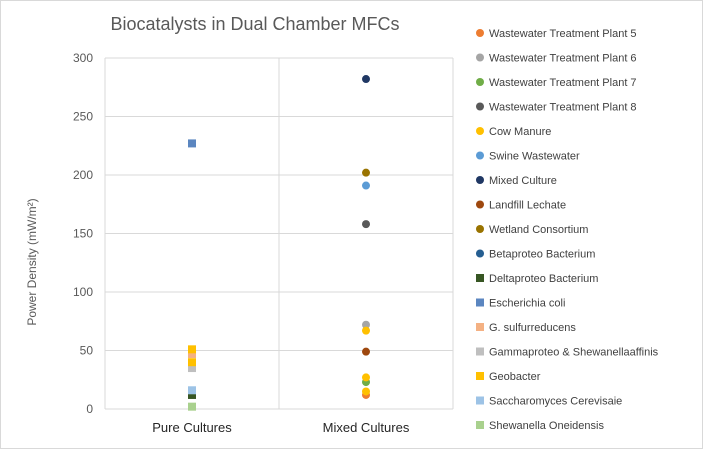 The height and width of the screenshot is (449, 703). I want to click on legend-entry: Geobacter, so click(508, 377).